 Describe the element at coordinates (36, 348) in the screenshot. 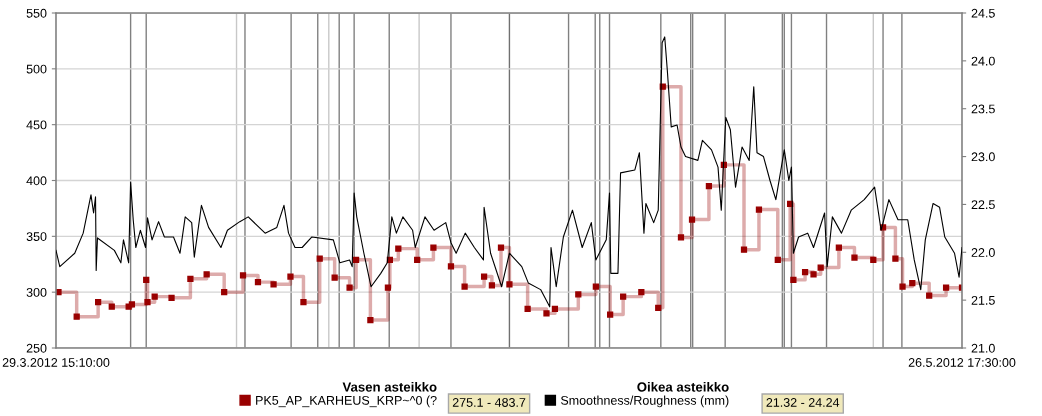

I see `y-tick-label: 250` at that location.